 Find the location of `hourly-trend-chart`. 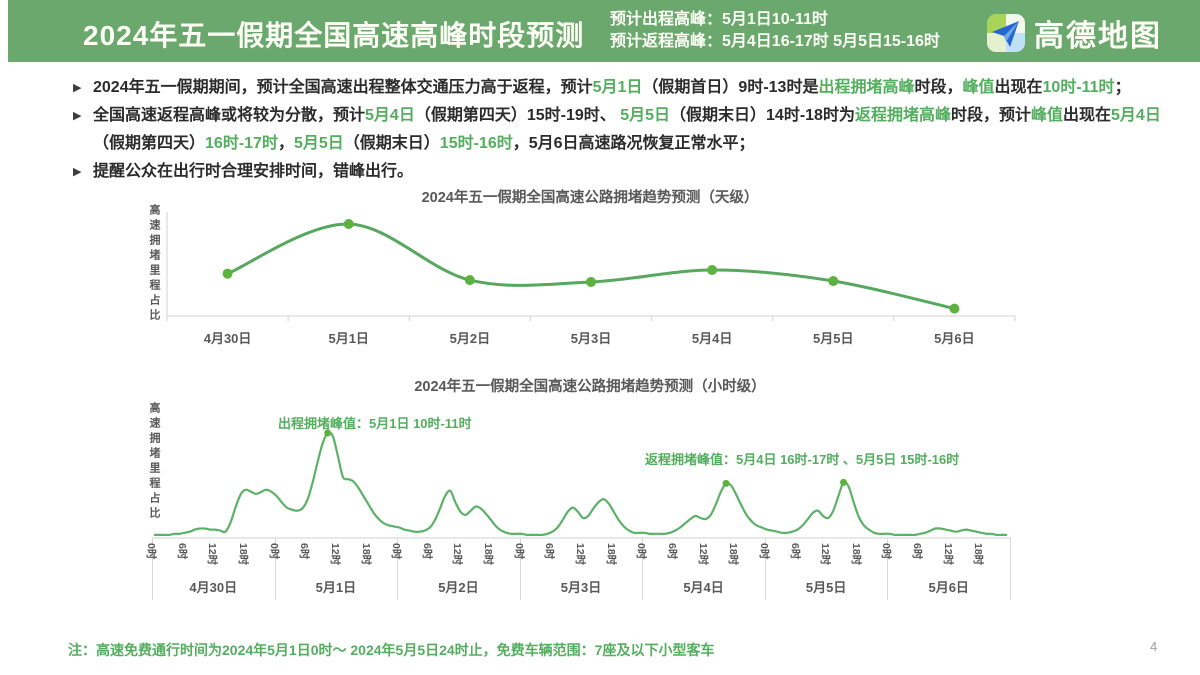

hourly-trend-chart is located at coordinates (581, 484).